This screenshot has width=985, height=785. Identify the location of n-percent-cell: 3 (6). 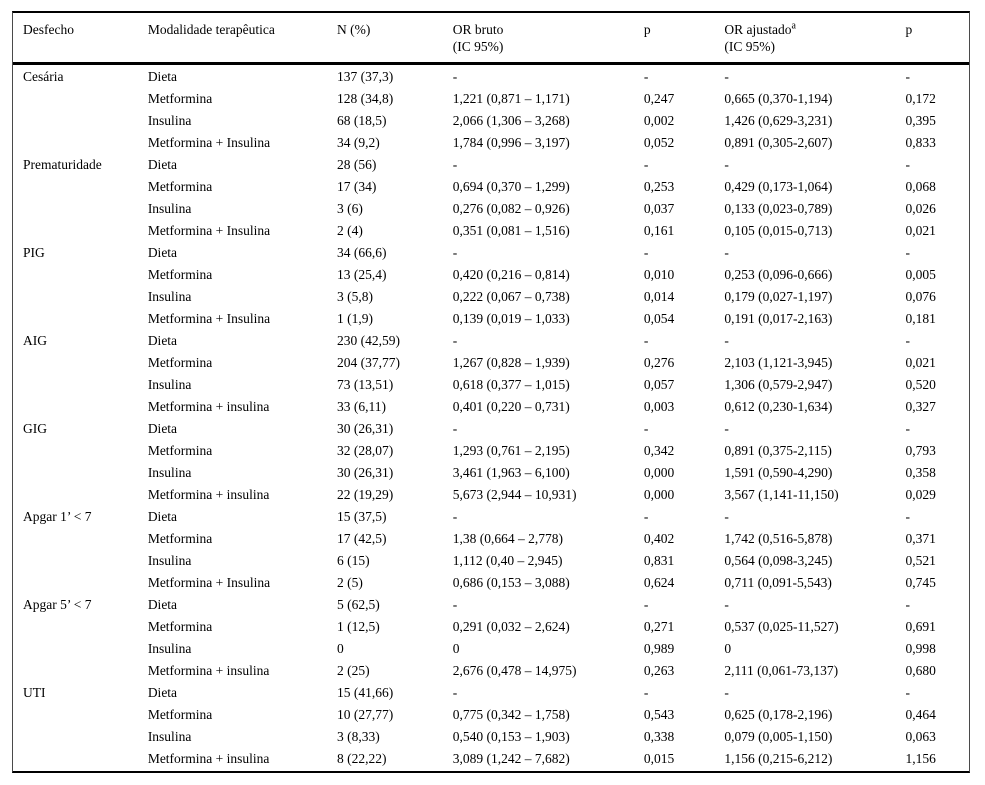
(349, 208).